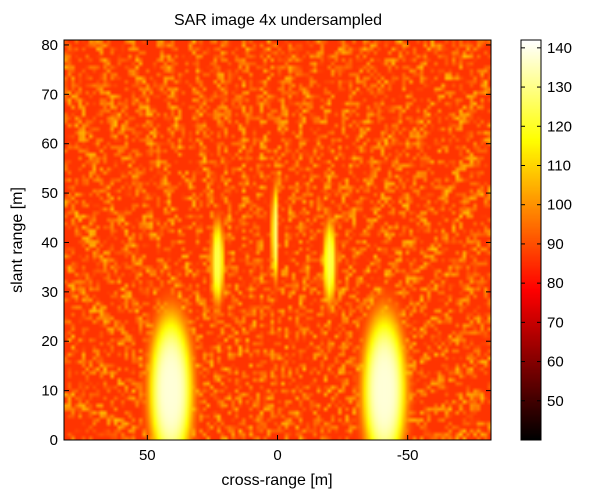 Image resolution: width=610 pixels, height=489 pixels. I want to click on y-tick-label: 10, so click(49, 391).